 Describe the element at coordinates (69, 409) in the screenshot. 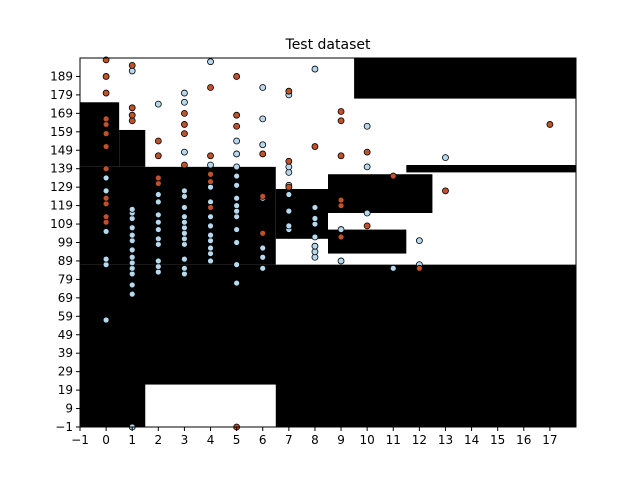

I see `y-tick-label: 9` at that location.